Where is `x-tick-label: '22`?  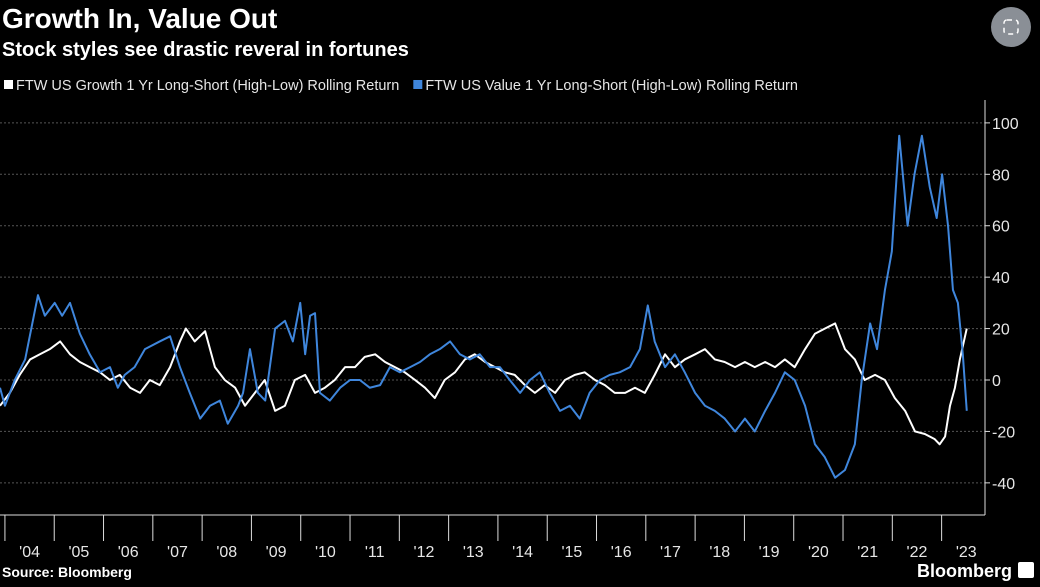 x-tick-label: '22 is located at coordinates (917, 552).